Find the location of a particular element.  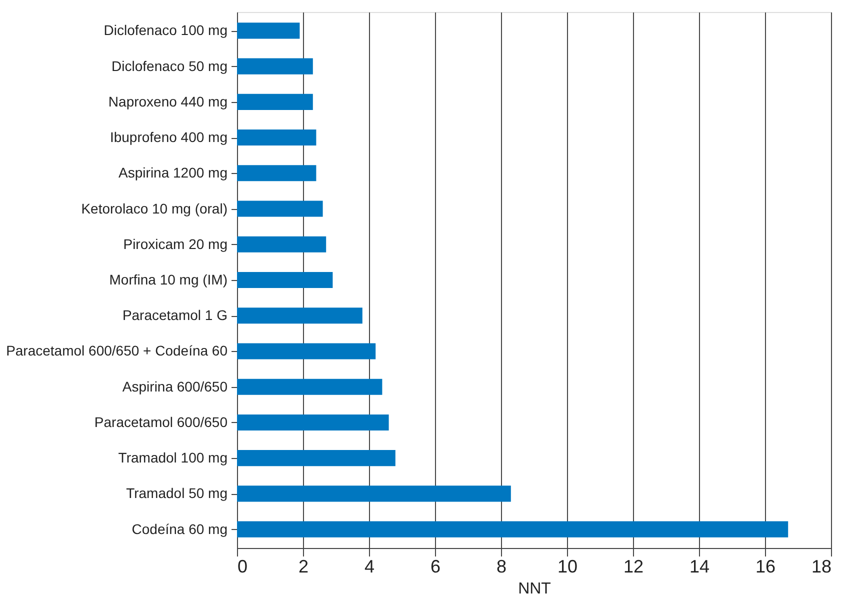

x-tick-label: 18 is located at coordinates (821, 566).